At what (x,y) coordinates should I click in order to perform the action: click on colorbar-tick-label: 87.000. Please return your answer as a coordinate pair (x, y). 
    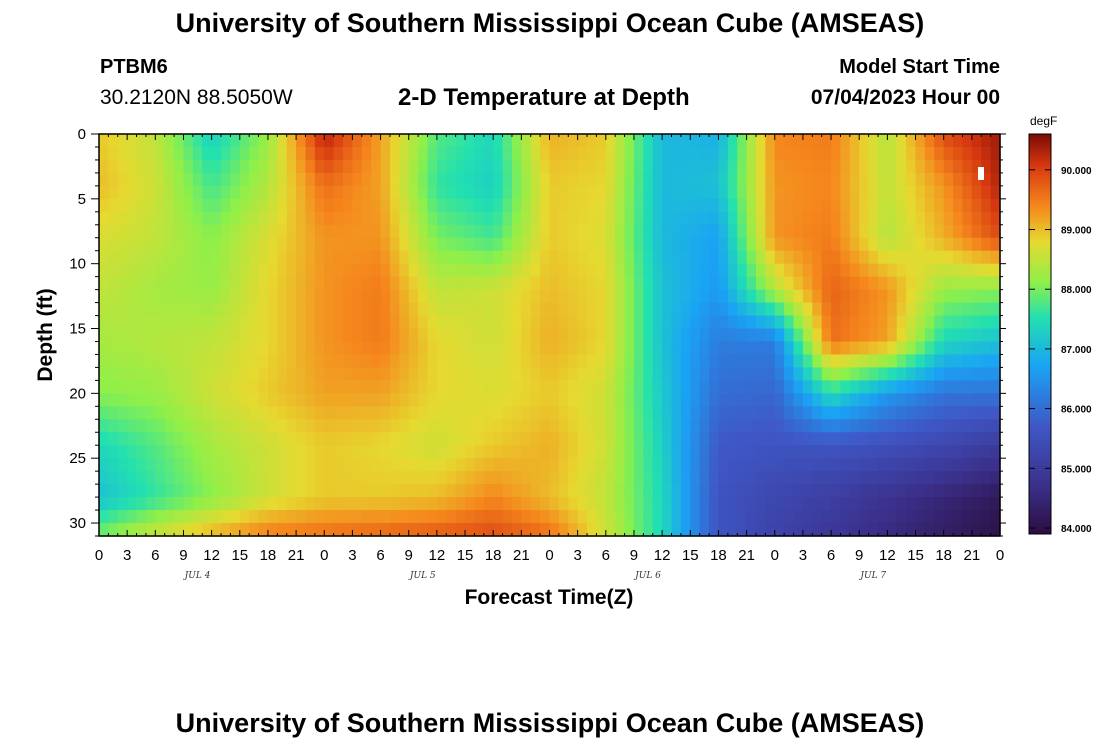
    Looking at the image, I should click on (1076, 350).